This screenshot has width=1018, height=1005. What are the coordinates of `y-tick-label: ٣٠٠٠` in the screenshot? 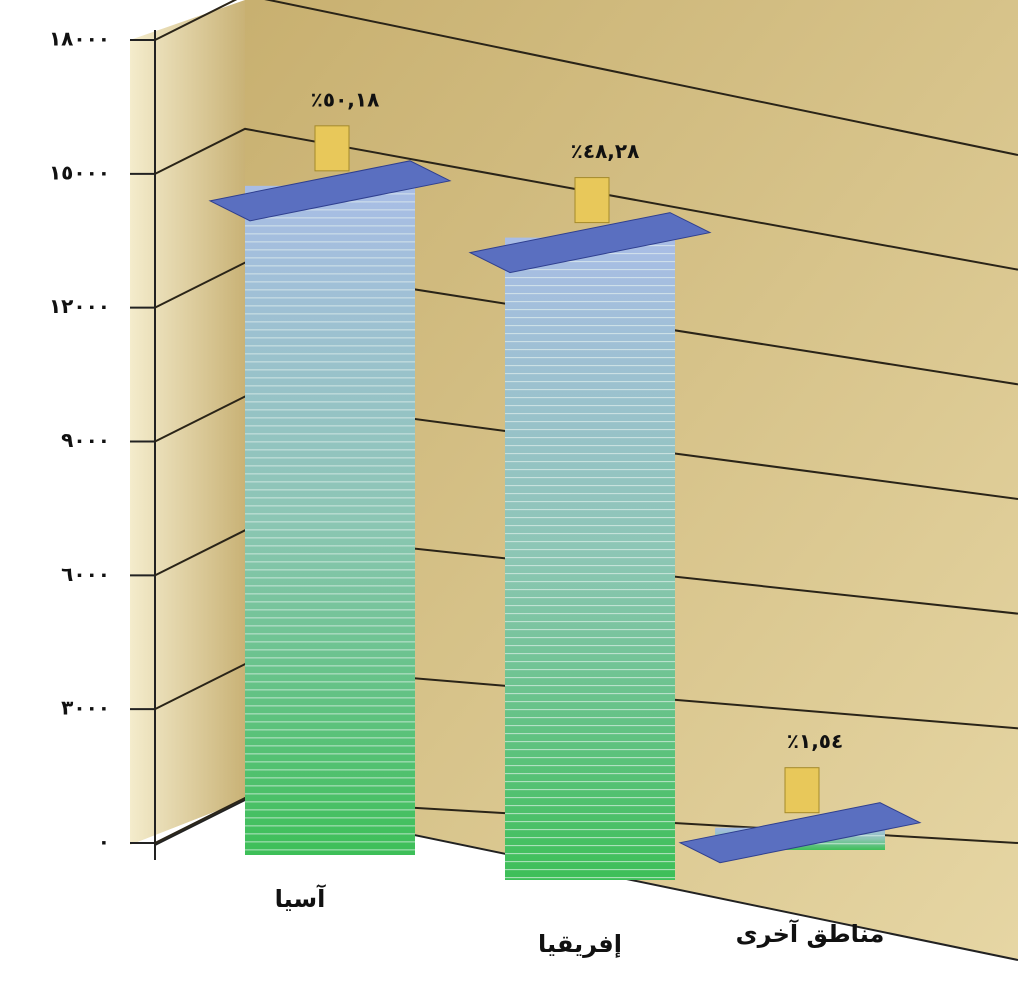 It's located at (85, 708).